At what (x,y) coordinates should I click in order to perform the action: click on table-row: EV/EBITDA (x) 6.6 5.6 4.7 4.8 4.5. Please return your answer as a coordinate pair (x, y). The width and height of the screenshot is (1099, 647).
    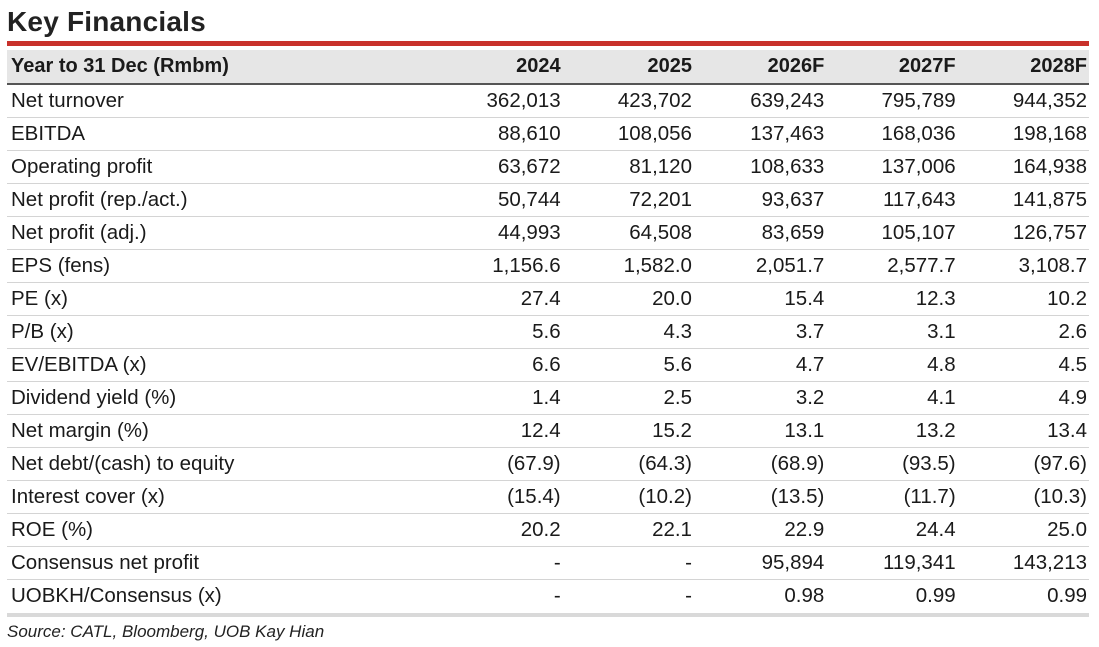
    Looking at the image, I should click on (548, 365).